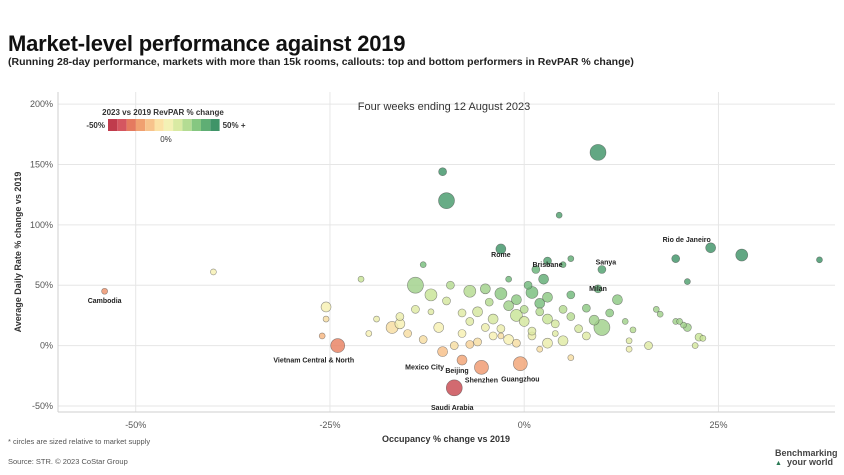 The width and height of the screenshot is (844, 475). I want to click on y-tick-label: 100%, so click(41, 225).